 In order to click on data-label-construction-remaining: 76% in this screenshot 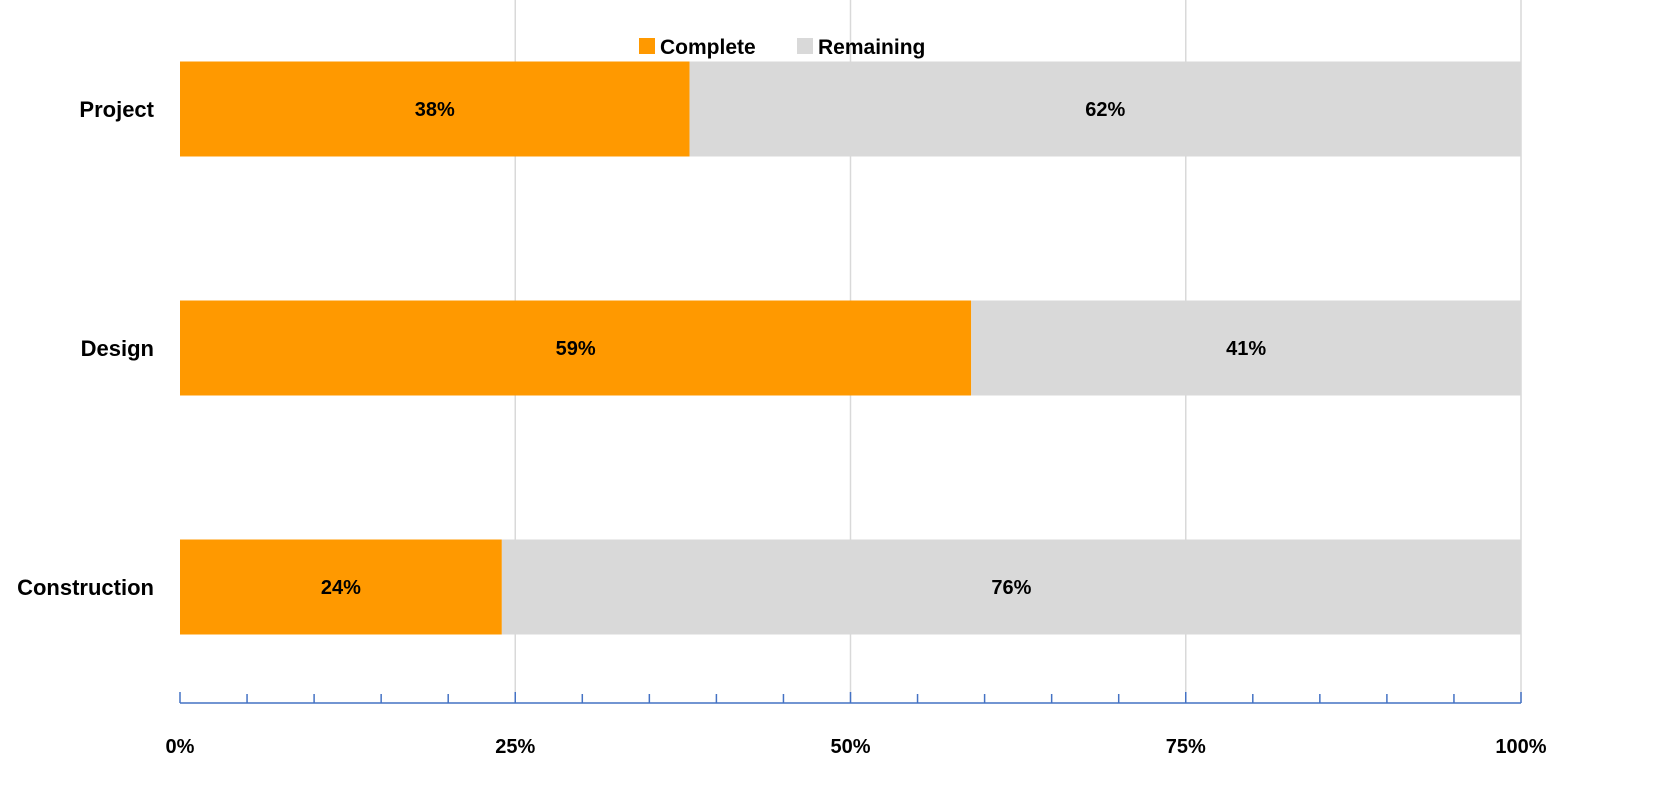, I will do `click(1011, 588)`.